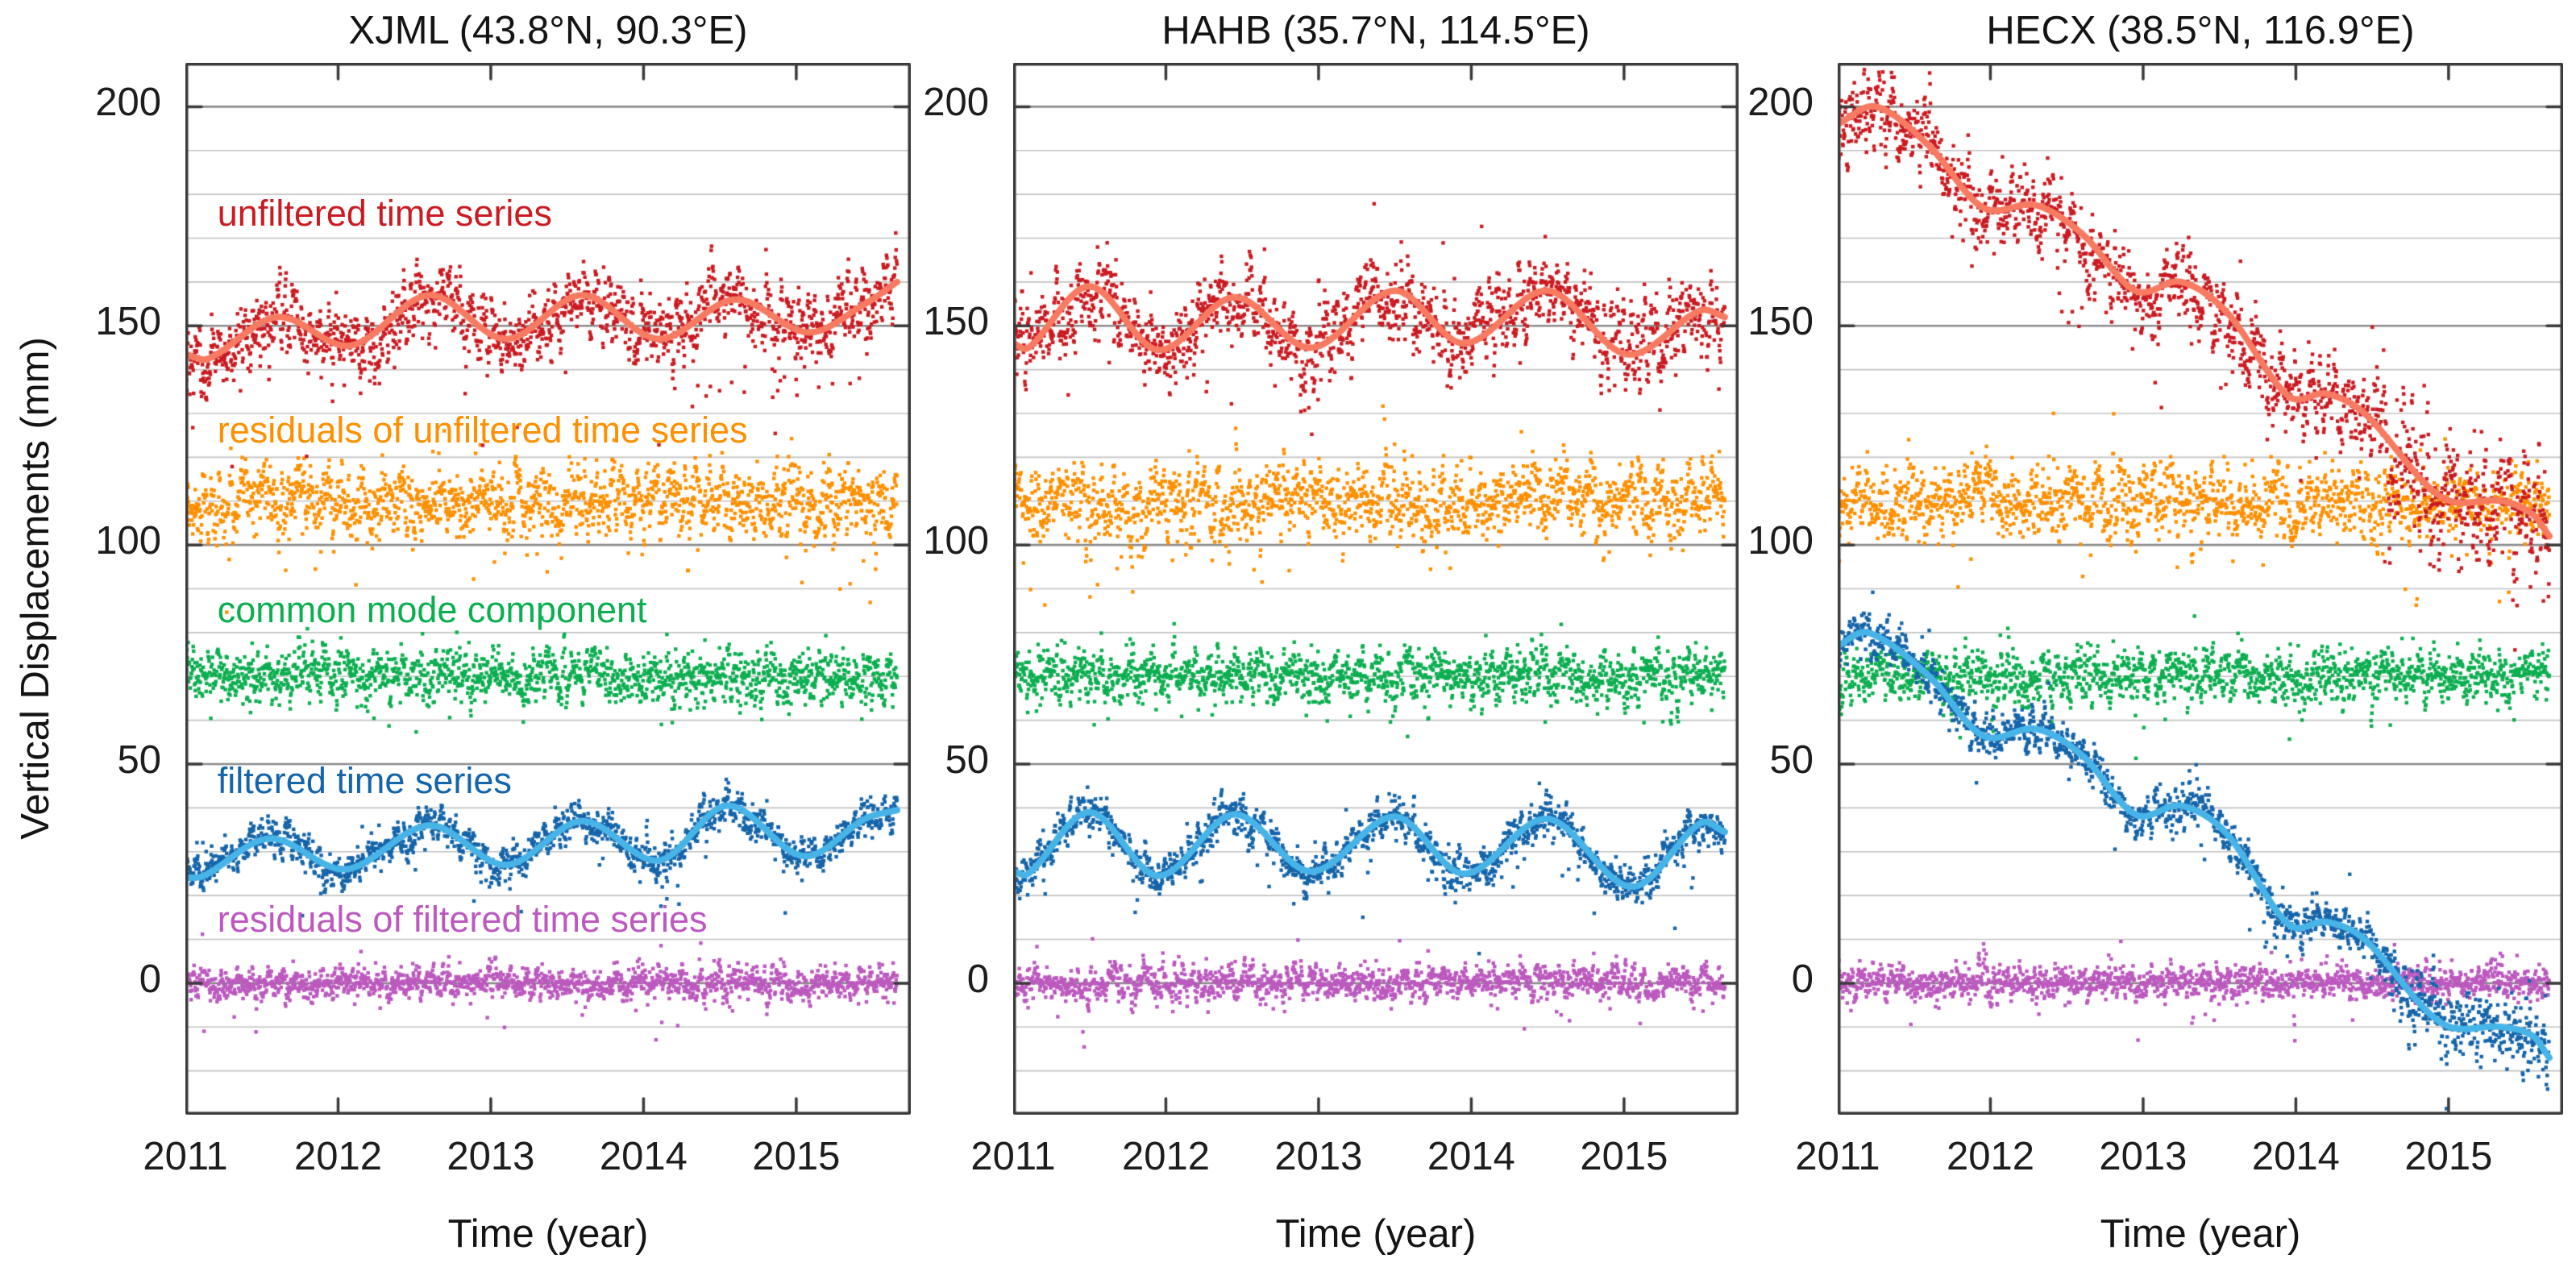  What do you see at coordinates (462, 919) in the screenshot?
I see `series-label-filtered-residuals: residuals of filtered time series` at bounding box center [462, 919].